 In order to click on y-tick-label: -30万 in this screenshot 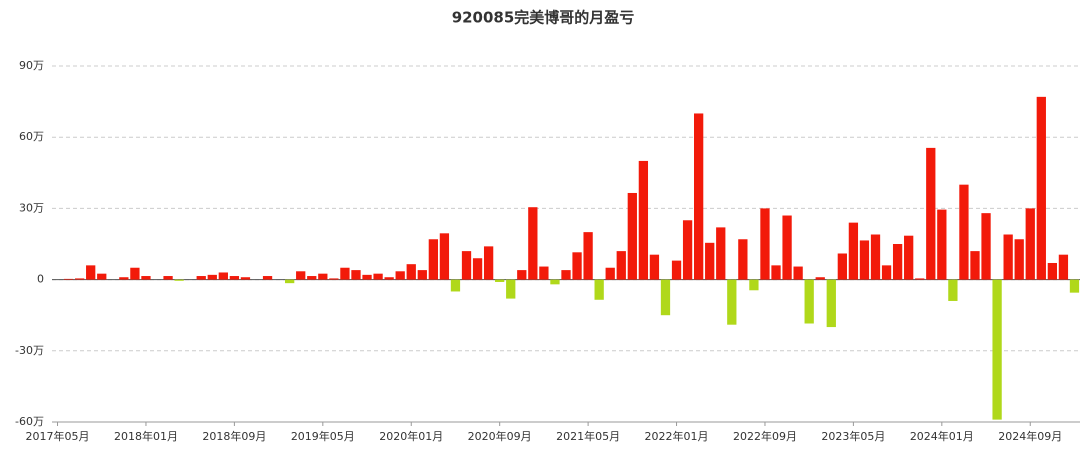, I will do `click(29, 350)`.